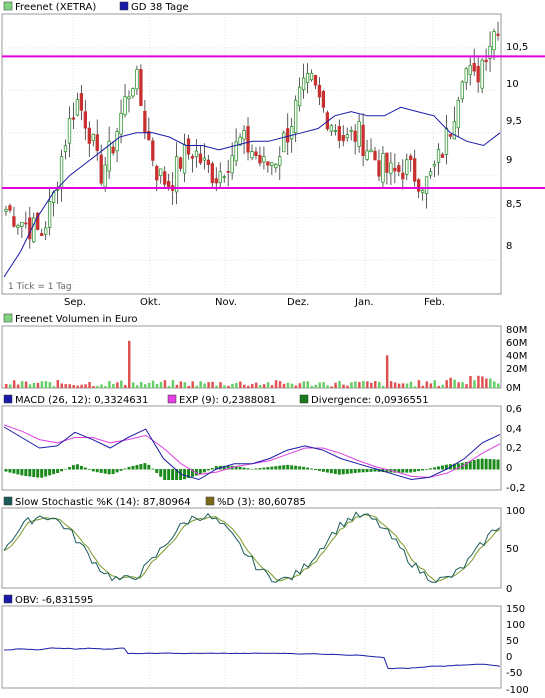 Image resolution: width=545 pixels, height=698 pixels. Describe the element at coordinates (96, 7) in the screenshot. I see `price-legend: Freenet (XETRA) GD 38 Tage` at that location.